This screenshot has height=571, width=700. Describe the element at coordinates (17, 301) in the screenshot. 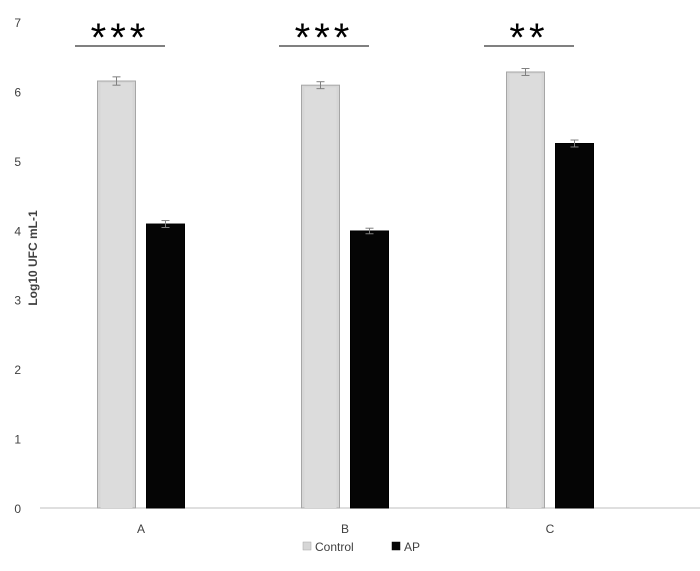

I see `y-tick-label: 3` at that location.